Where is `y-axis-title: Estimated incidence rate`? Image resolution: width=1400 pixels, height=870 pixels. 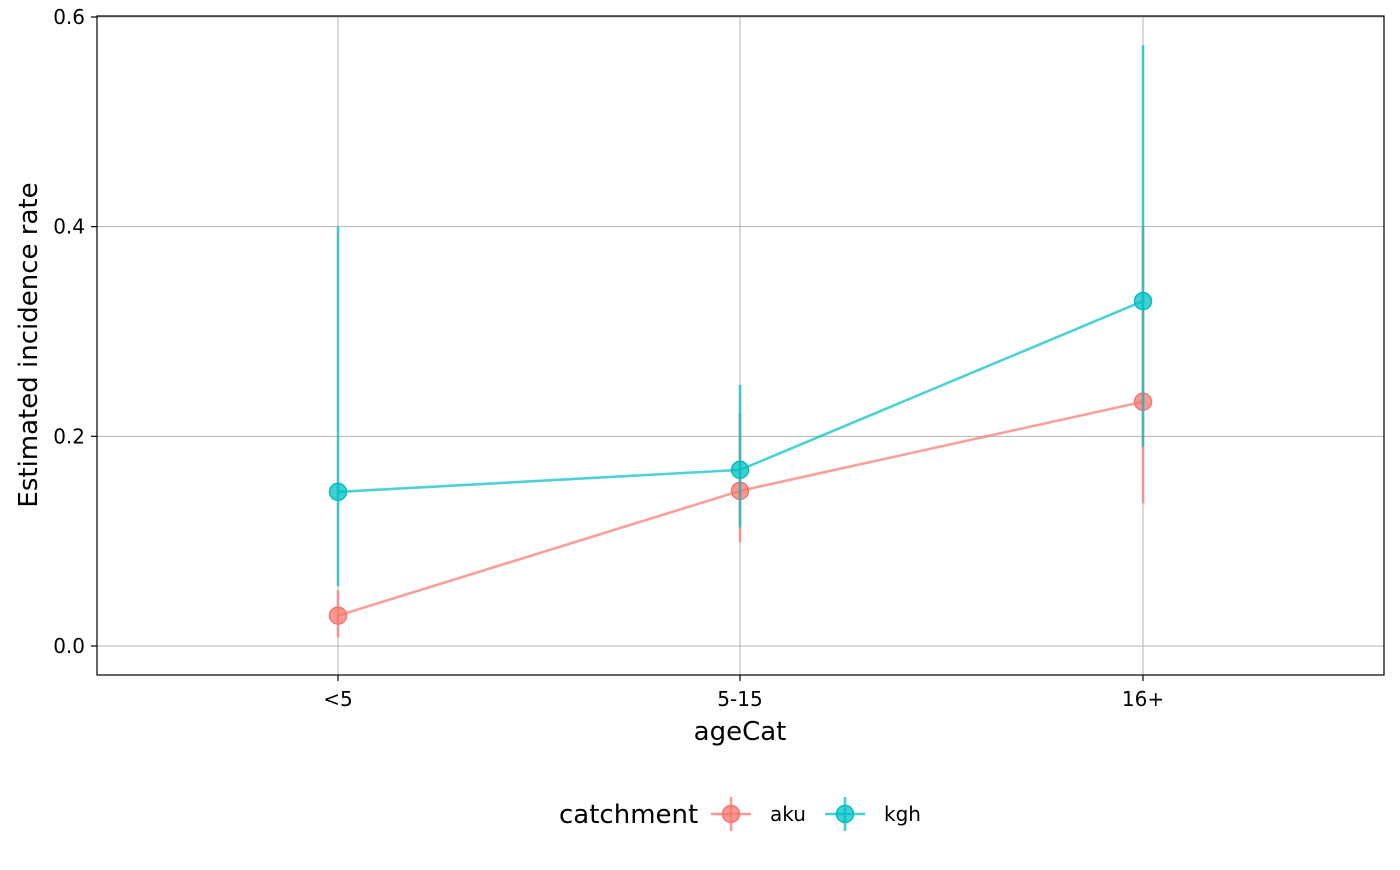
y-axis-title: Estimated incidence rate is located at coordinates (29, 344).